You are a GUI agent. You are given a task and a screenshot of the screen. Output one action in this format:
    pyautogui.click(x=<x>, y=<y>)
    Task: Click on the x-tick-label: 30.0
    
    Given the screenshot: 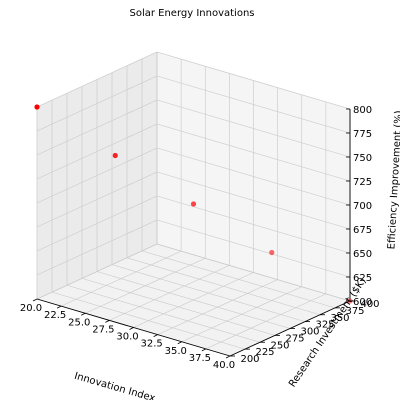 What is the action you would take?
    pyautogui.click(x=127, y=337)
    